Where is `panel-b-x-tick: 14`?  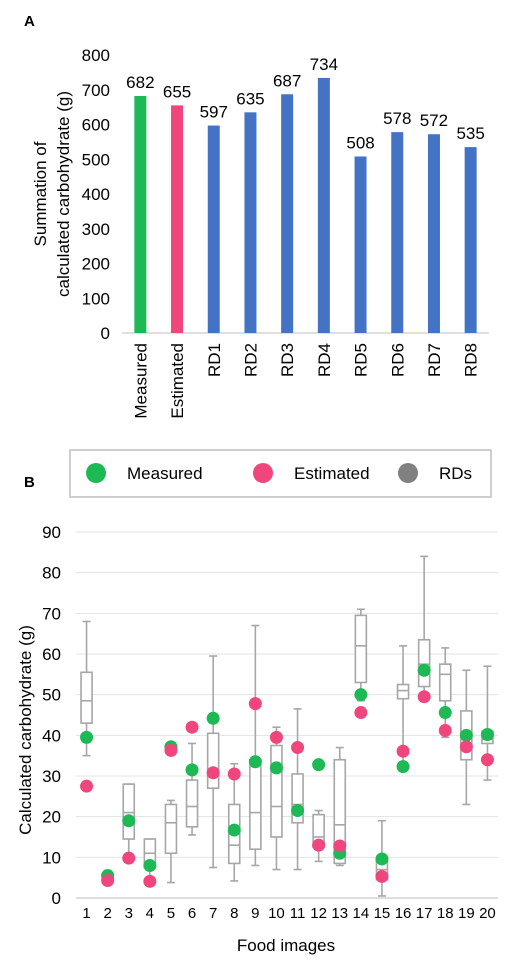
panel-b-x-tick: 14 is located at coordinates (361, 913).